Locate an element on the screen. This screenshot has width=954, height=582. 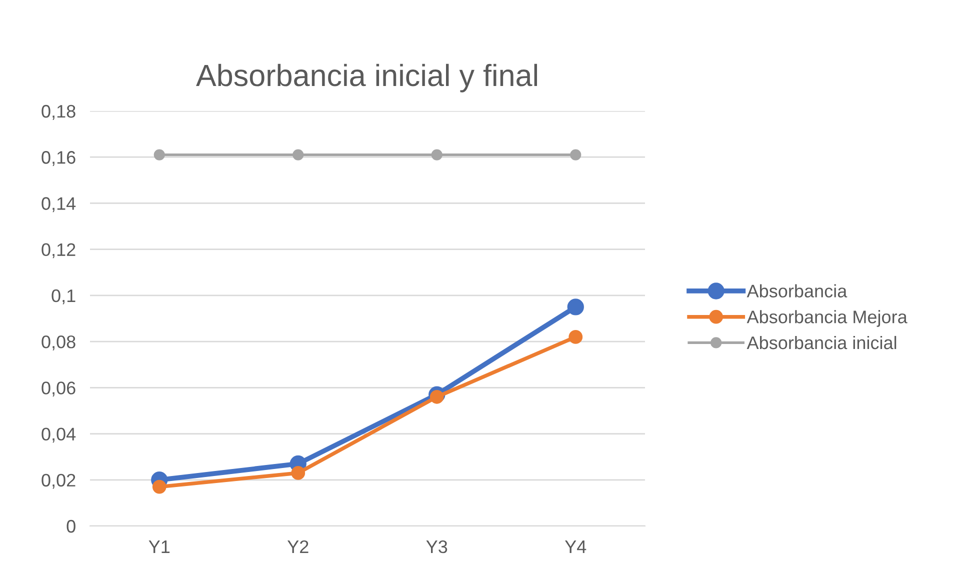
y-tick-label: 0,1 is located at coordinates (64, 296).